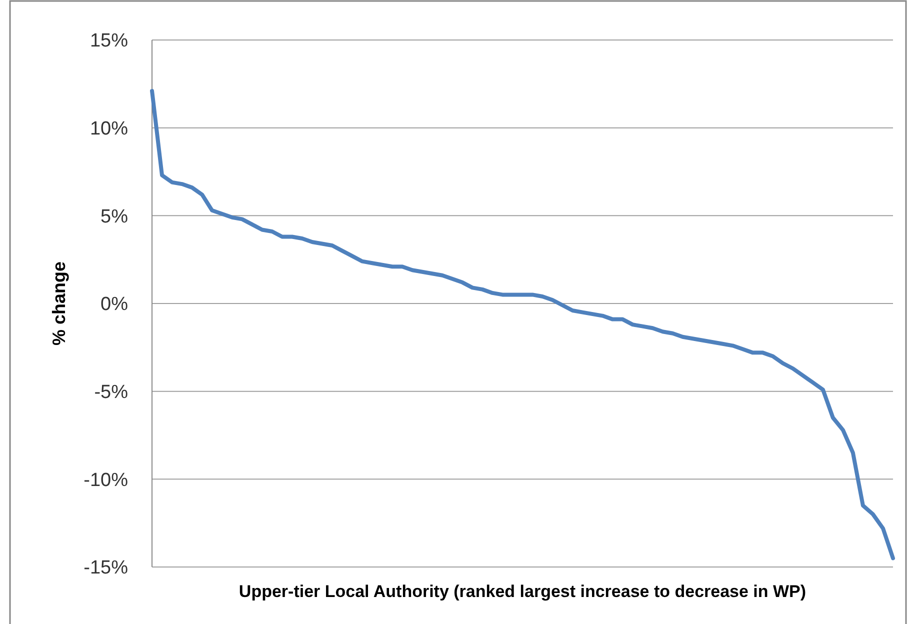 Image resolution: width=908 pixels, height=624 pixels. What do you see at coordinates (522, 591) in the screenshot?
I see `x-axis-title: Upper-tier Local Authority (ranked largest increase to decrease in WP)` at bounding box center [522, 591].